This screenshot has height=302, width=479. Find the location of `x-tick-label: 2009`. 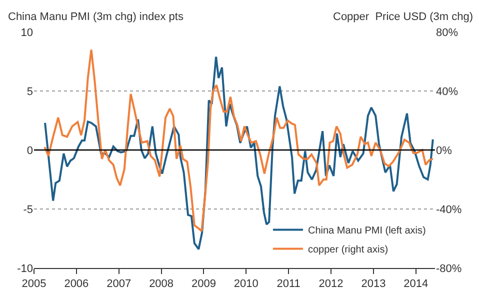

x-tick-label: 2009 is located at coordinates (204, 284).